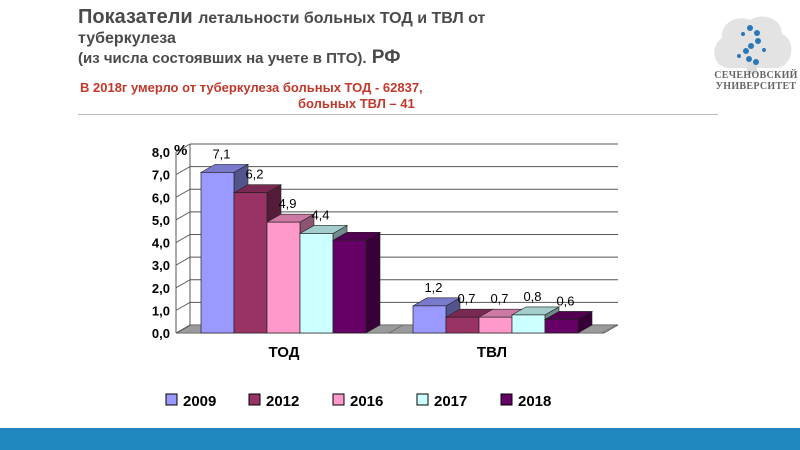 The height and width of the screenshot is (450, 800). Describe the element at coordinates (161, 288) in the screenshot. I see `y-tick-label: 2,0` at that location.